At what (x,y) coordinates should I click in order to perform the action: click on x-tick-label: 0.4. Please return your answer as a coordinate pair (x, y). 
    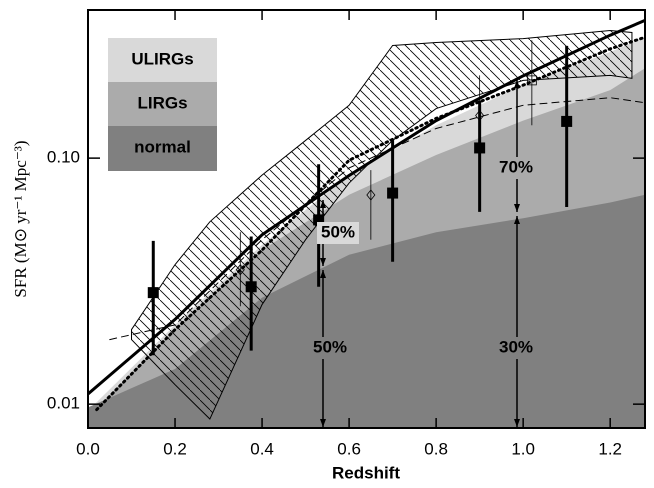
    Looking at the image, I should click on (262, 448).